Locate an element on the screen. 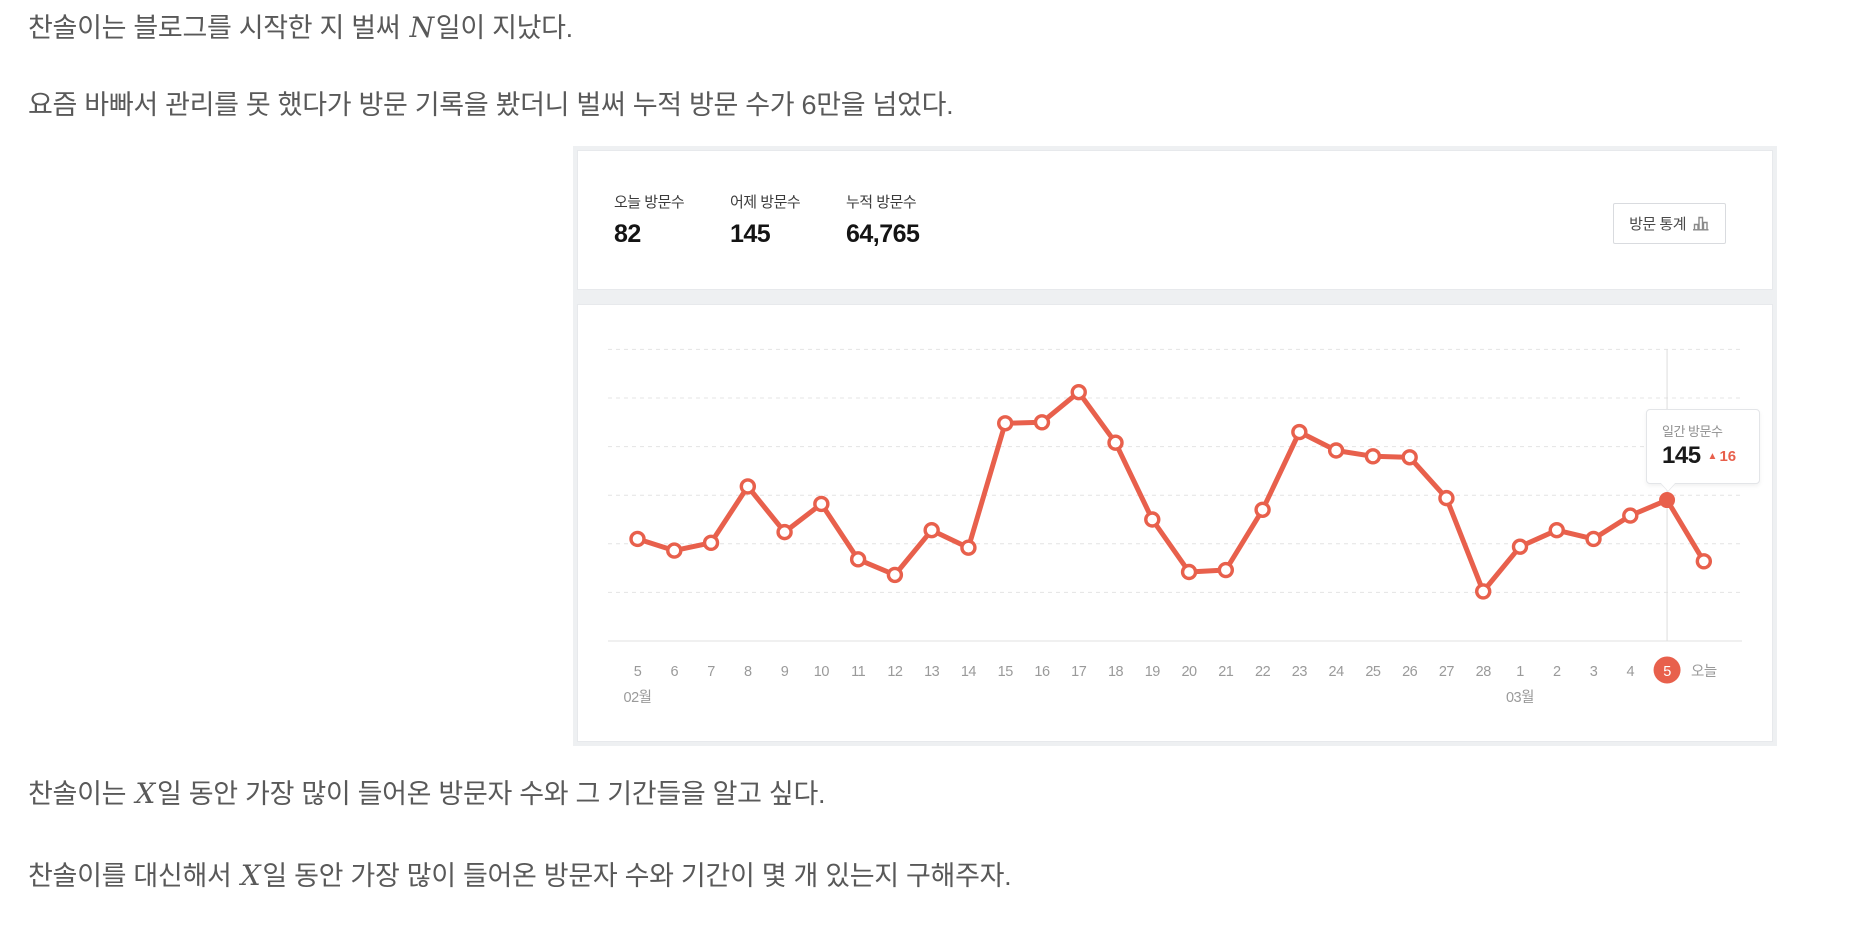 The image size is (1870, 926). svg-text: 18 is located at coordinates (1116, 672).